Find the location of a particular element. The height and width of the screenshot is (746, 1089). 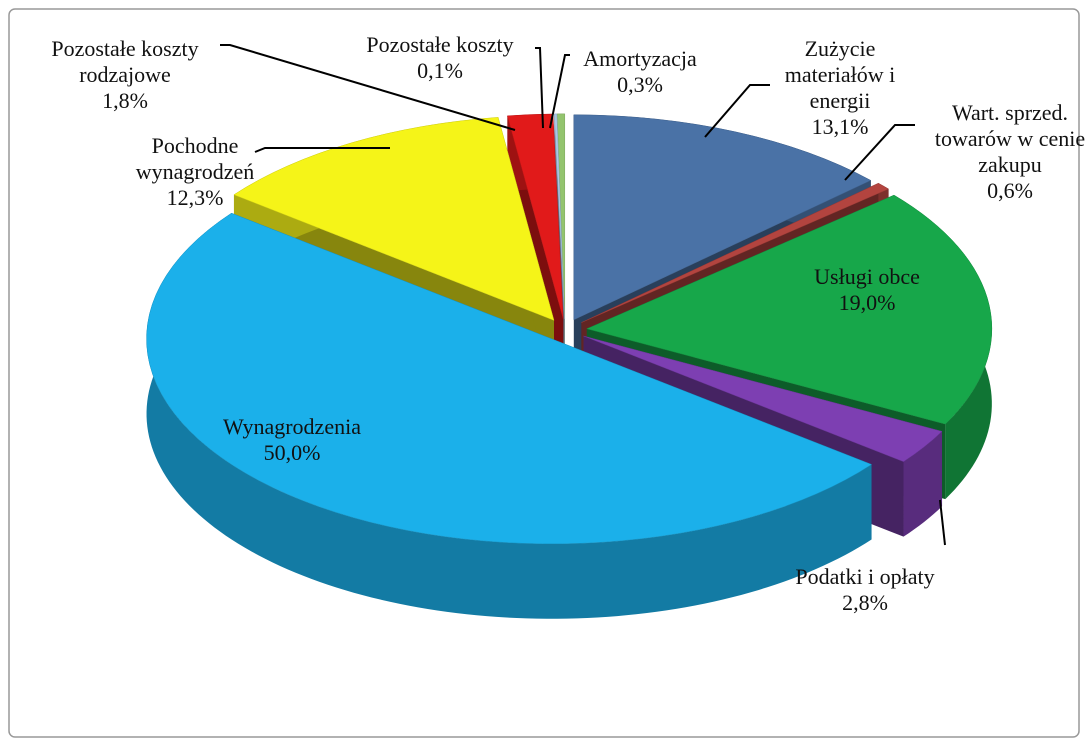

slice-label: Pozostałe koszty 0,1% is located at coordinates (440, 58).